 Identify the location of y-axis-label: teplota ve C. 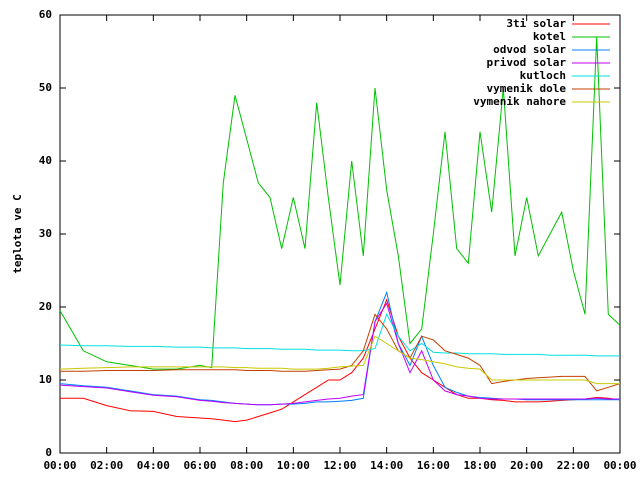
(17, 233).